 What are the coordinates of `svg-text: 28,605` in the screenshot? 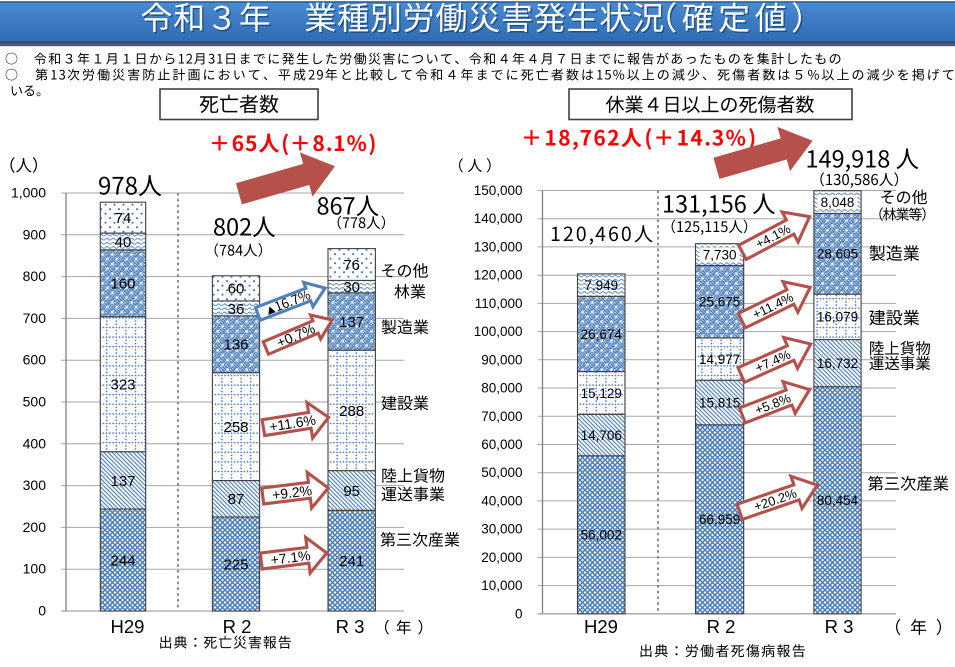 It's located at (837, 254).